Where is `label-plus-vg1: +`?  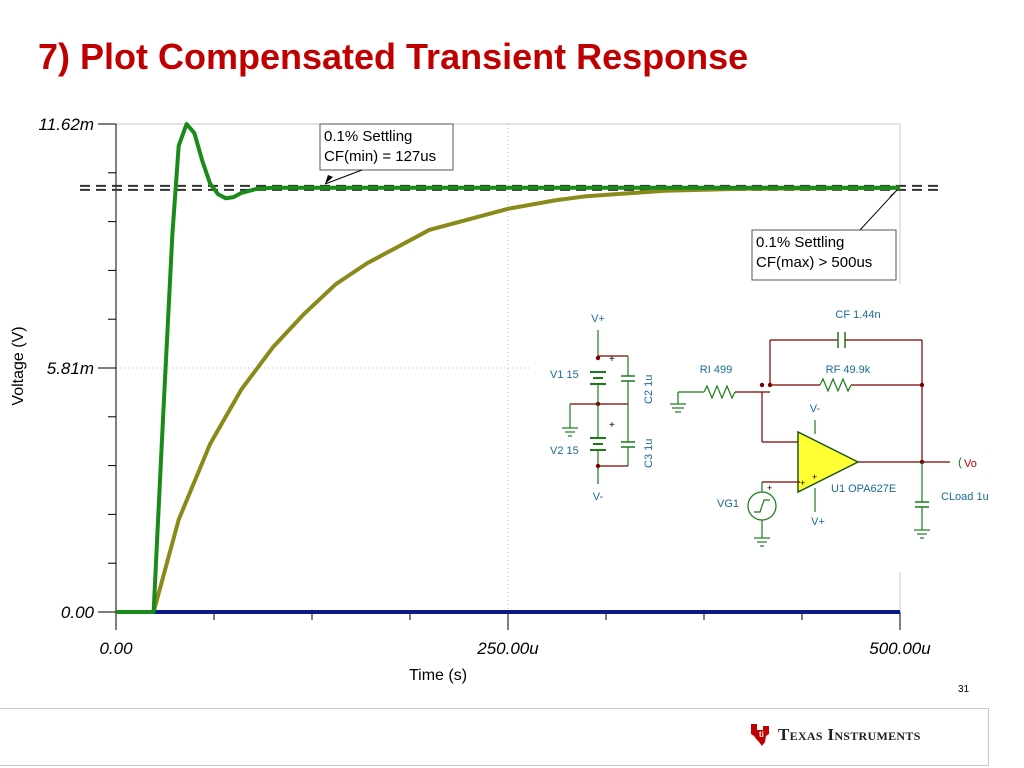 label-plus-vg1: + is located at coordinates (769, 488).